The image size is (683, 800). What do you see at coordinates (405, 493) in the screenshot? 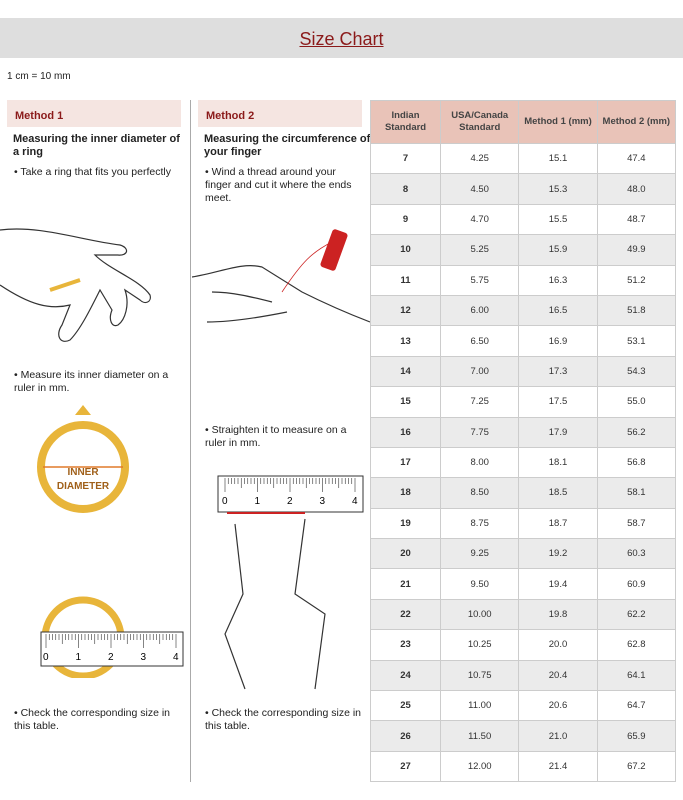
I see `table-cell: 18` at bounding box center [405, 493].